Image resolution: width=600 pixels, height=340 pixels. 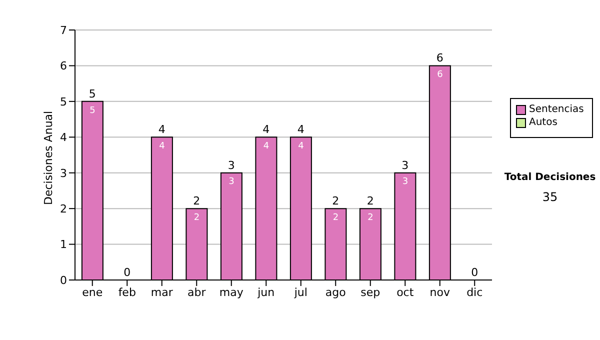 I want to click on legend-label: Sentencias, so click(x=556, y=109).